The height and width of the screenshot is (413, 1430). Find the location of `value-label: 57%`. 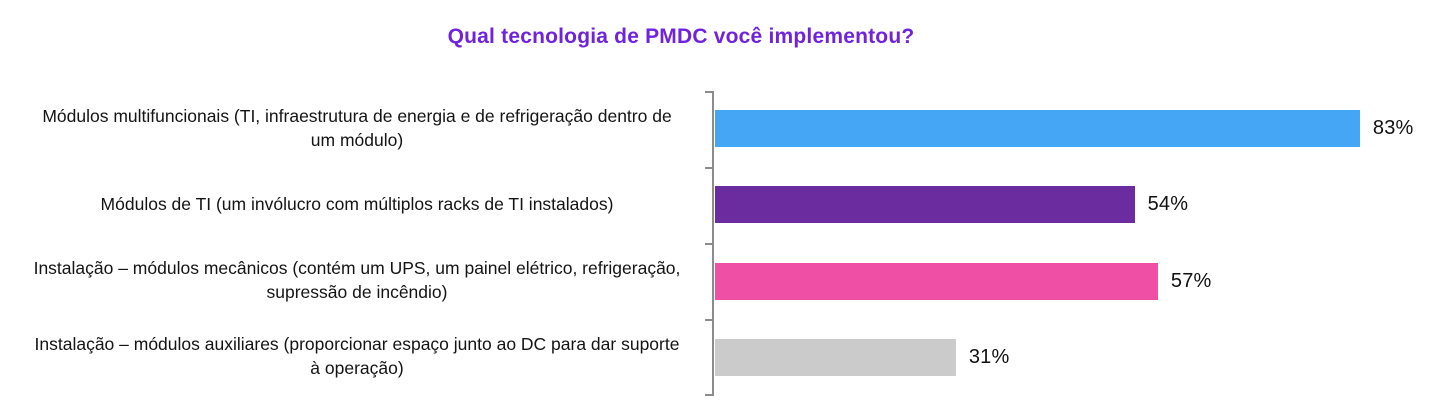

value-label: 57% is located at coordinates (1191, 281).